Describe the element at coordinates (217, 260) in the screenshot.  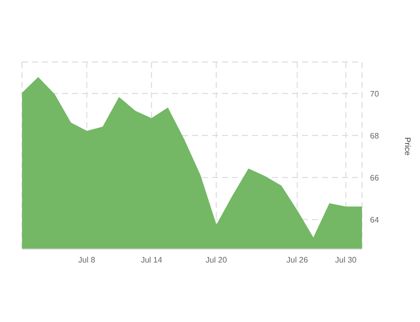
I see `x-tick-label: Jul 20` at that location.